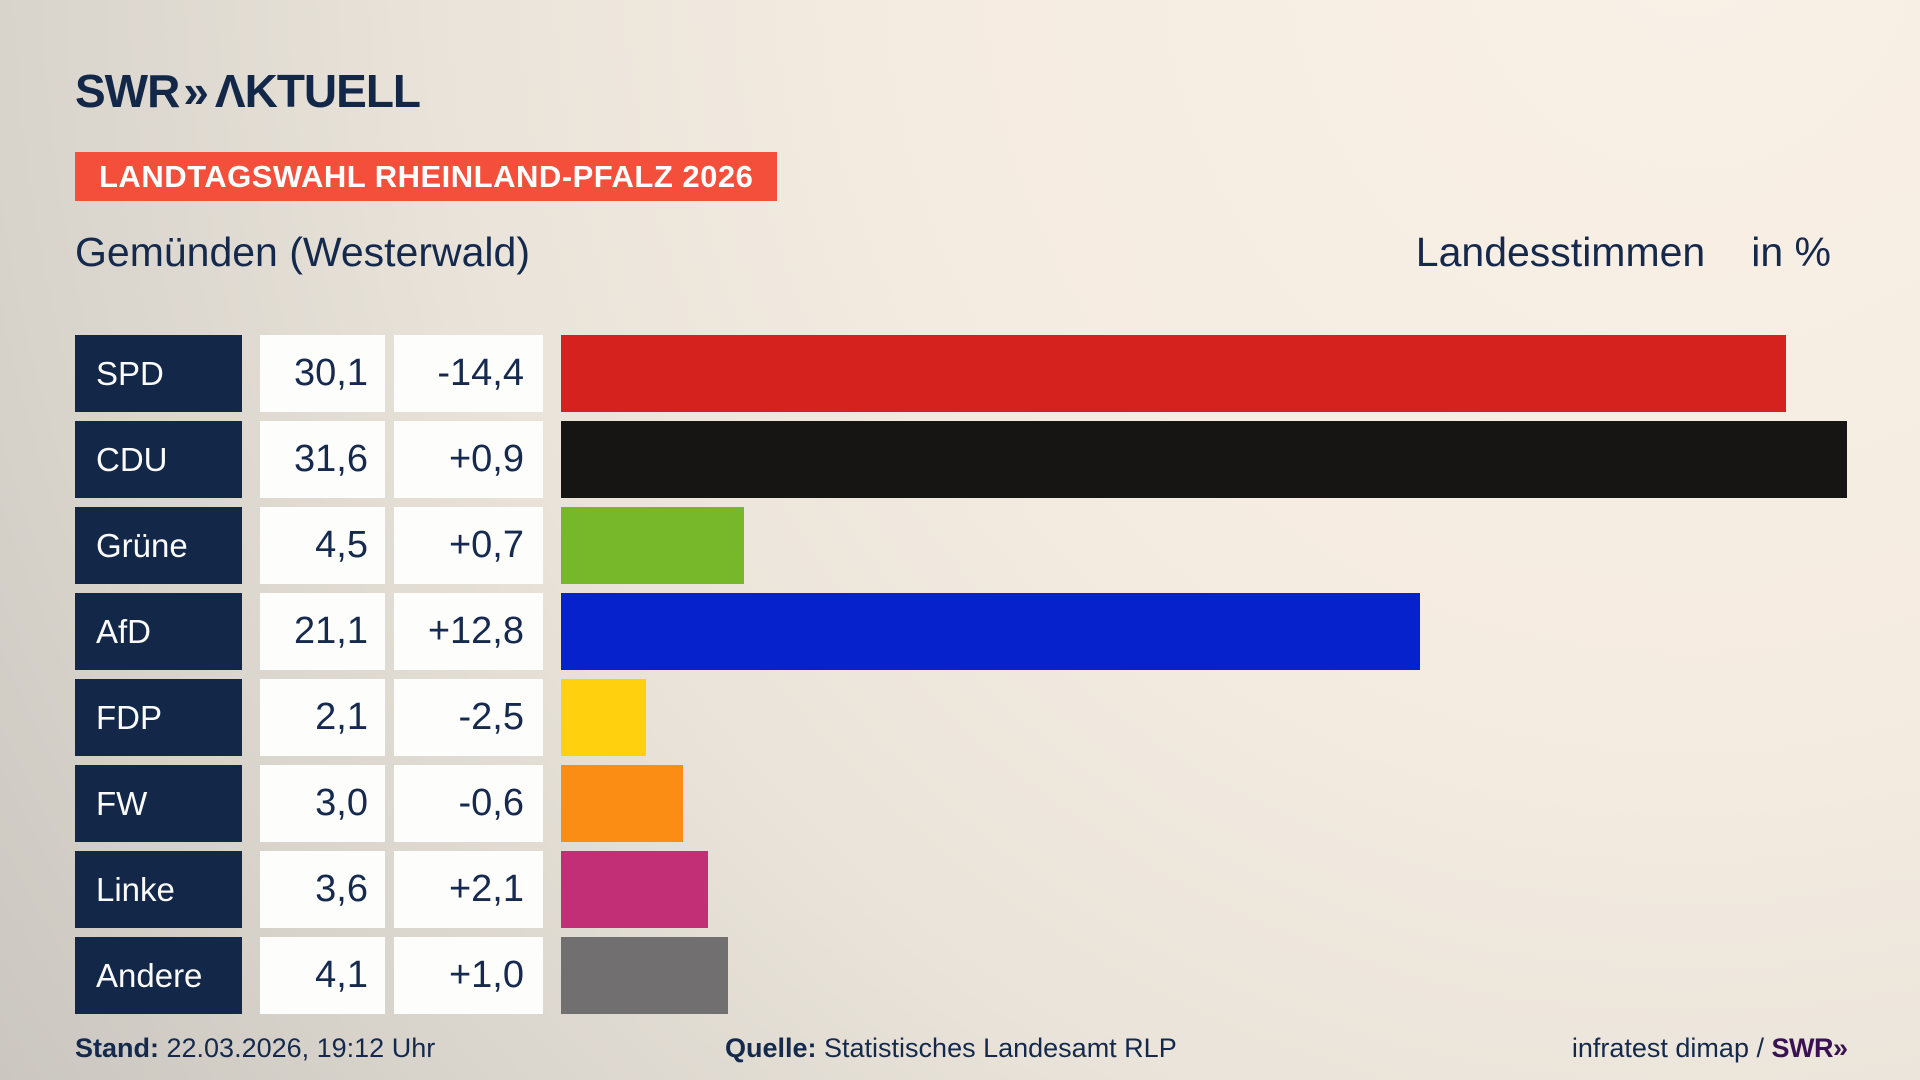 The height and width of the screenshot is (1080, 1920). Describe the element at coordinates (158, 545) in the screenshot. I see `party-label: Grüne` at that location.